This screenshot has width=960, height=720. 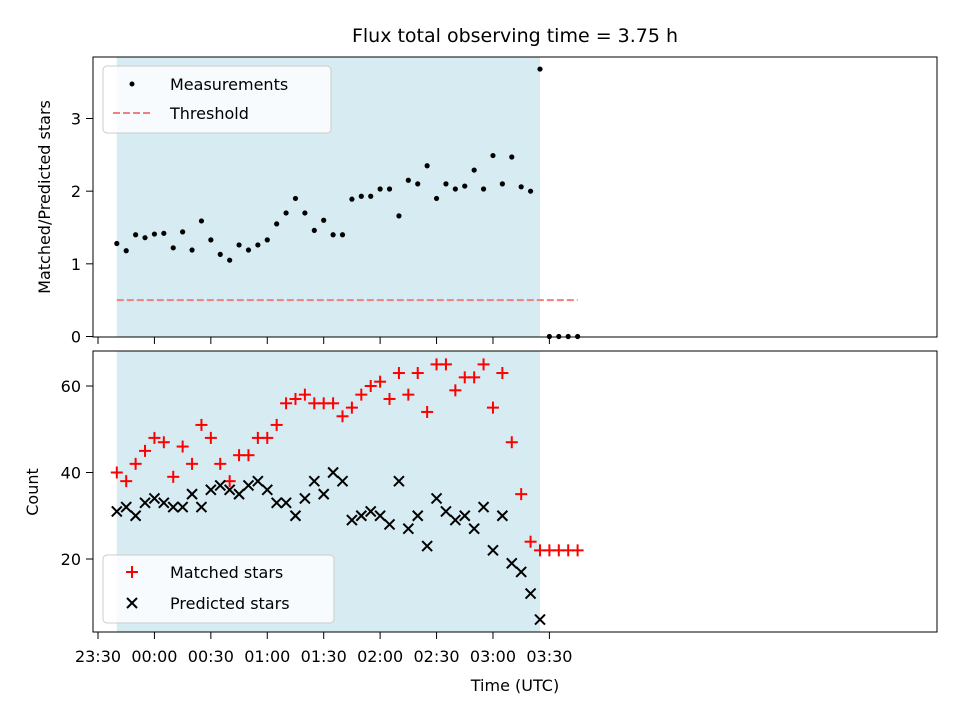 What do you see at coordinates (71, 559) in the screenshot?
I see `bottom-y-tick-label: 20` at bounding box center [71, 559].